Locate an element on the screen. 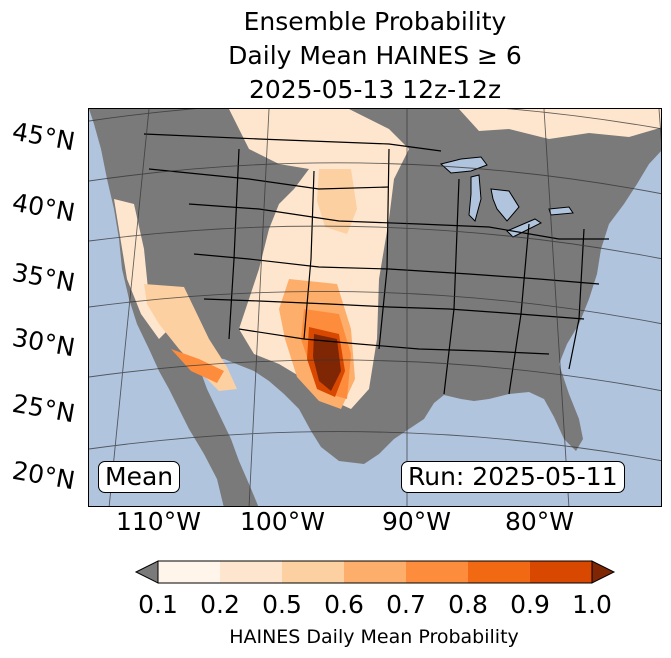 The height and width of the screenshot is (658, 671). lat-label-45: 45°N is located at coordinates (44, 136).